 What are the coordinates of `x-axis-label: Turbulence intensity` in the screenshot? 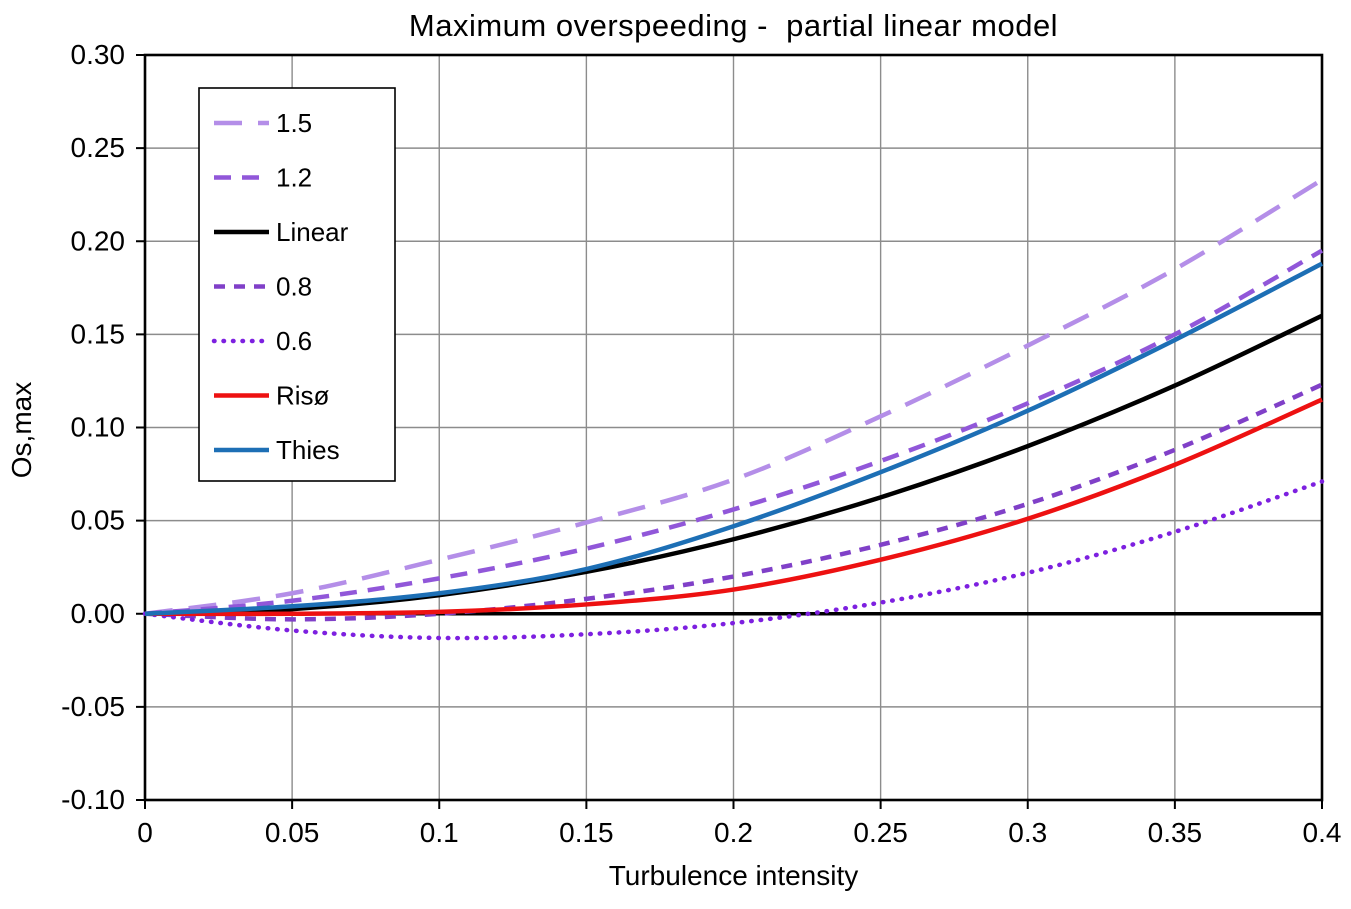 It's located at (733, 875).